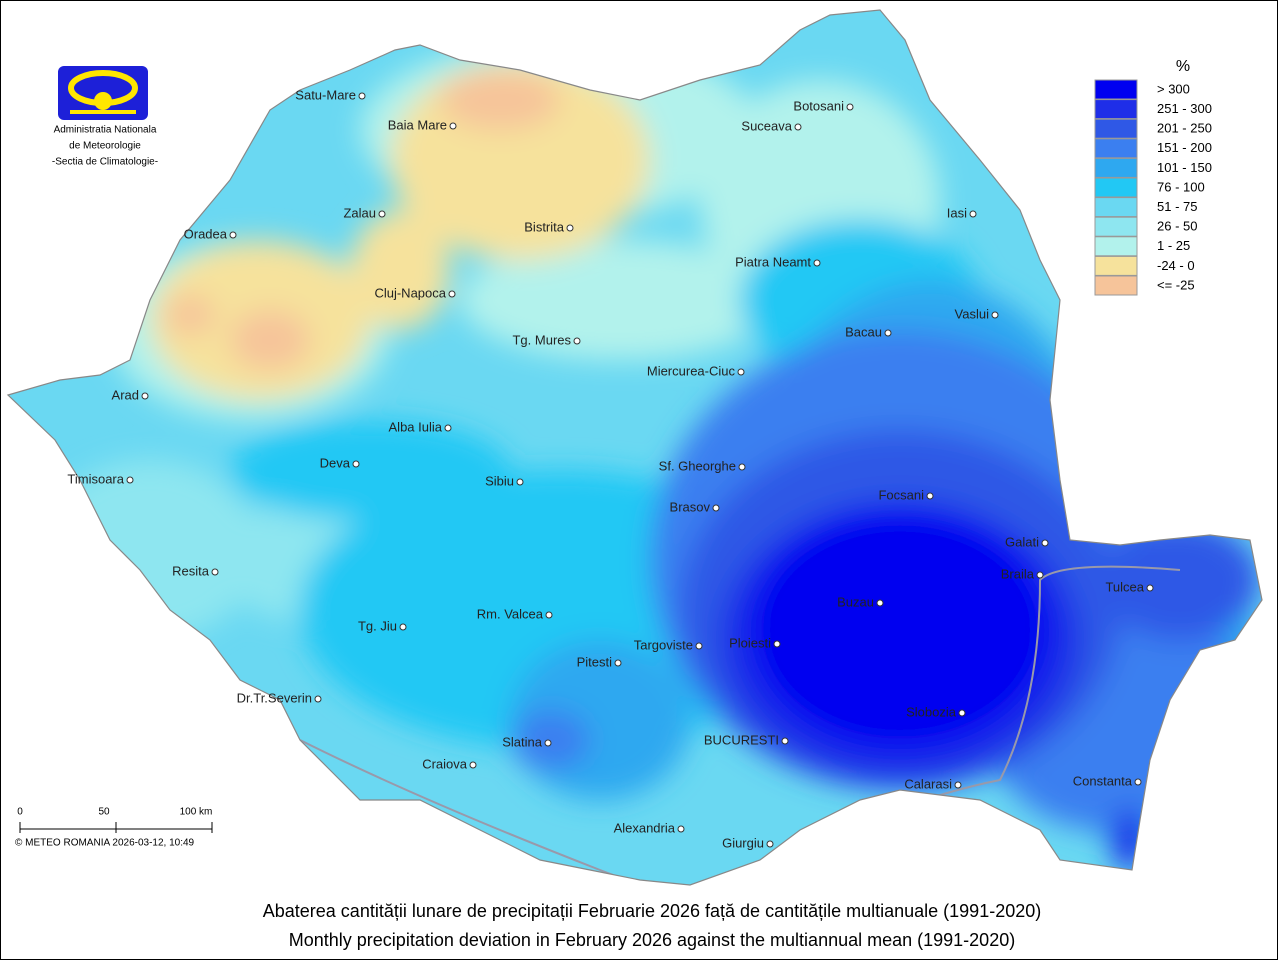 Image resolution: width=1278 pixels, height=965 pixels. Describe the element at coordinates (20, 812) in the screenshot. I see `scale-label: 0` at that location.